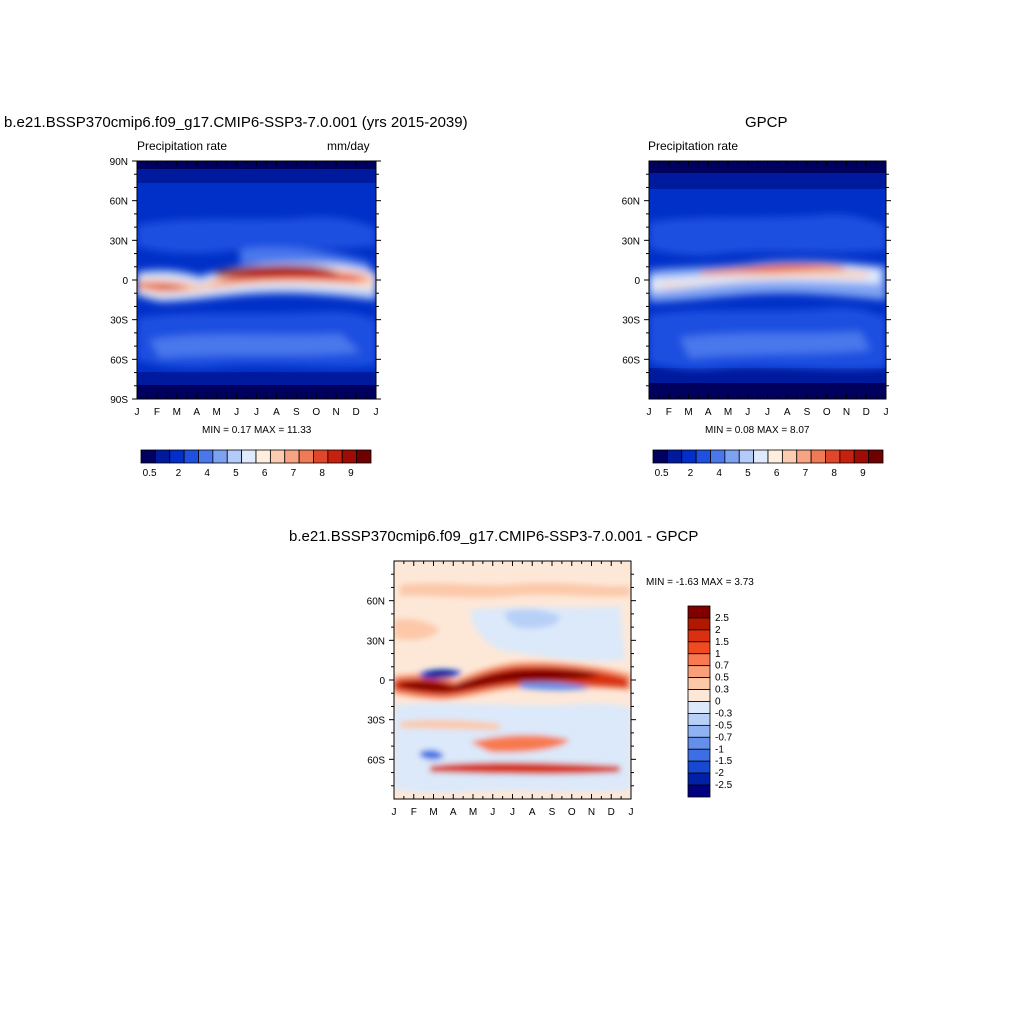 This screenshot has width=1024, height=1024. Describe the element at coordinates (866, 412) in the screenshot. I see `x-tick-label-obs: D` at that location.